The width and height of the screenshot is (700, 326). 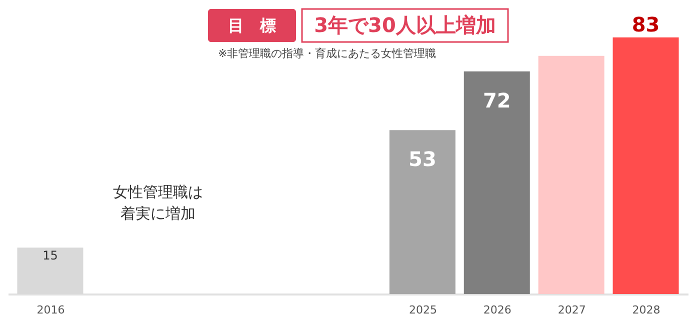 I want to click on data-label: 72, so click(x=496, y=100).